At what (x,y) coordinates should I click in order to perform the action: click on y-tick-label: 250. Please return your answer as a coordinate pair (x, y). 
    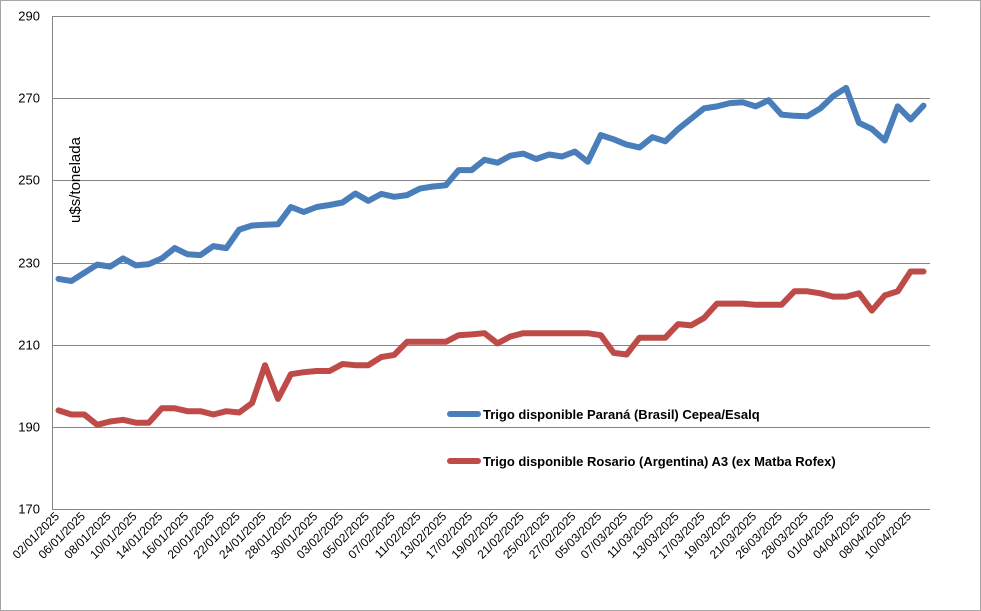
    Looking at the image, I should click on (29, 180).